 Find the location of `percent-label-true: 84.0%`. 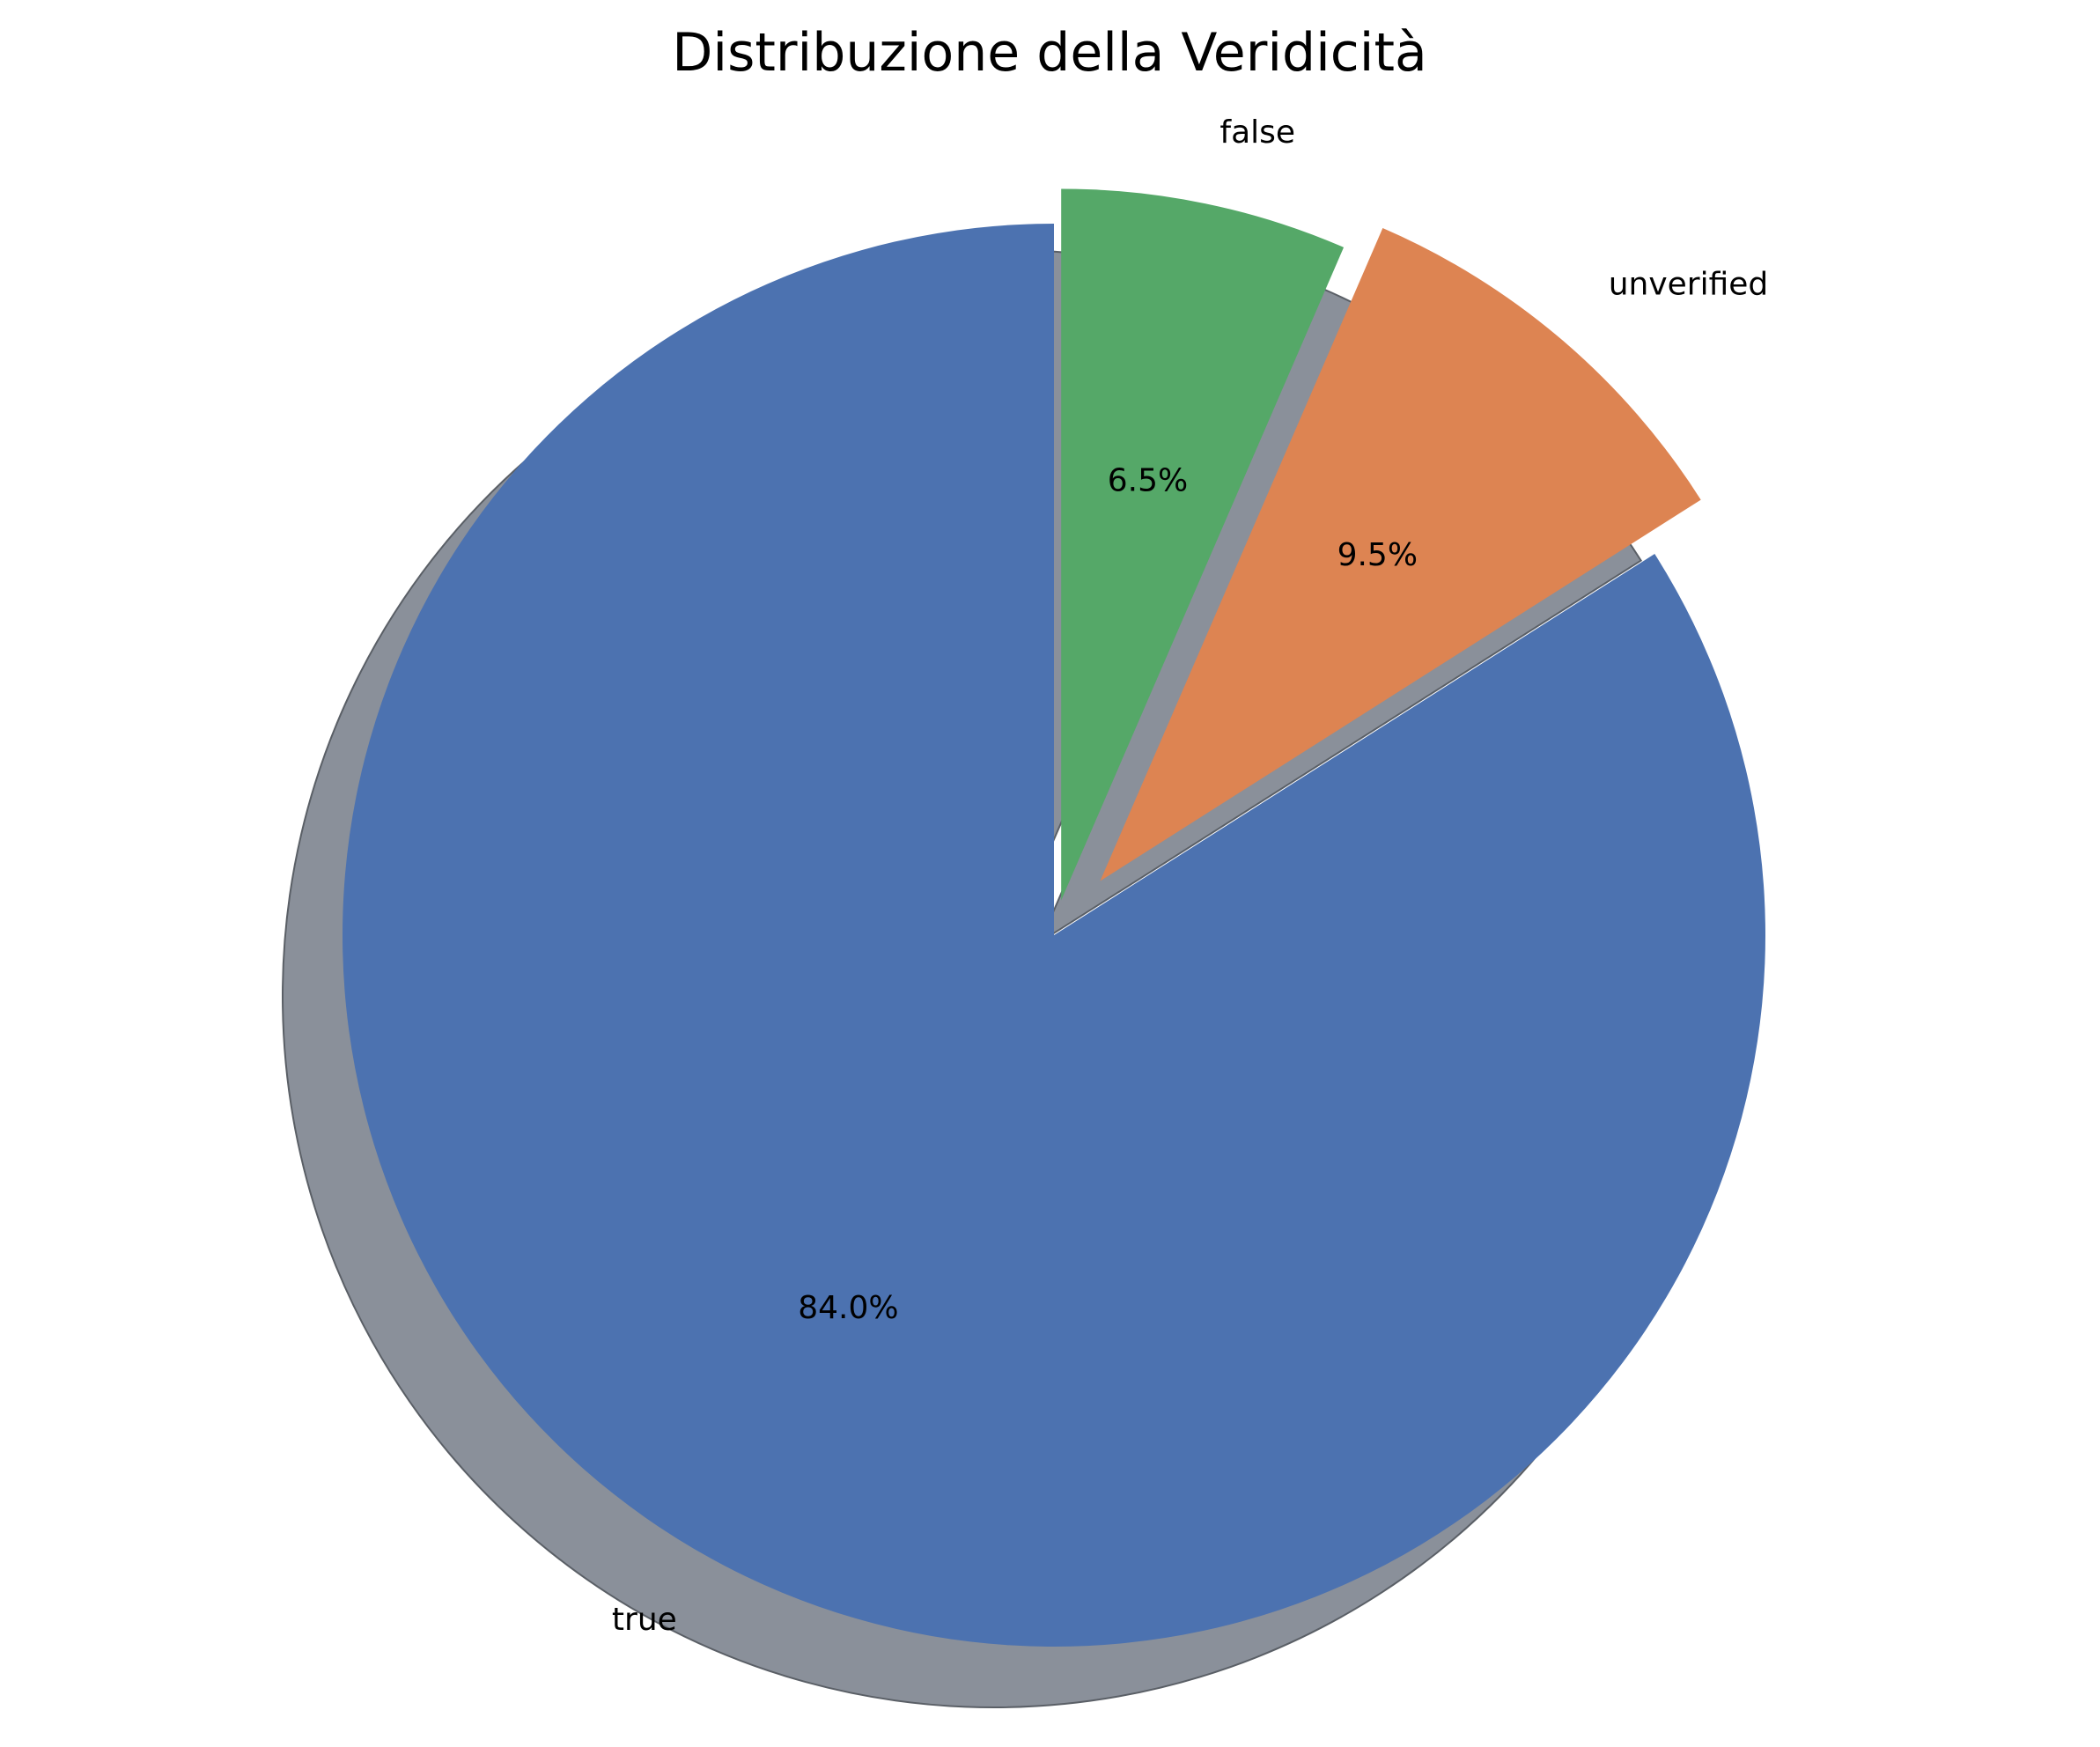

percent-label-true: 84.0% is located at coordinates (848, 1308).